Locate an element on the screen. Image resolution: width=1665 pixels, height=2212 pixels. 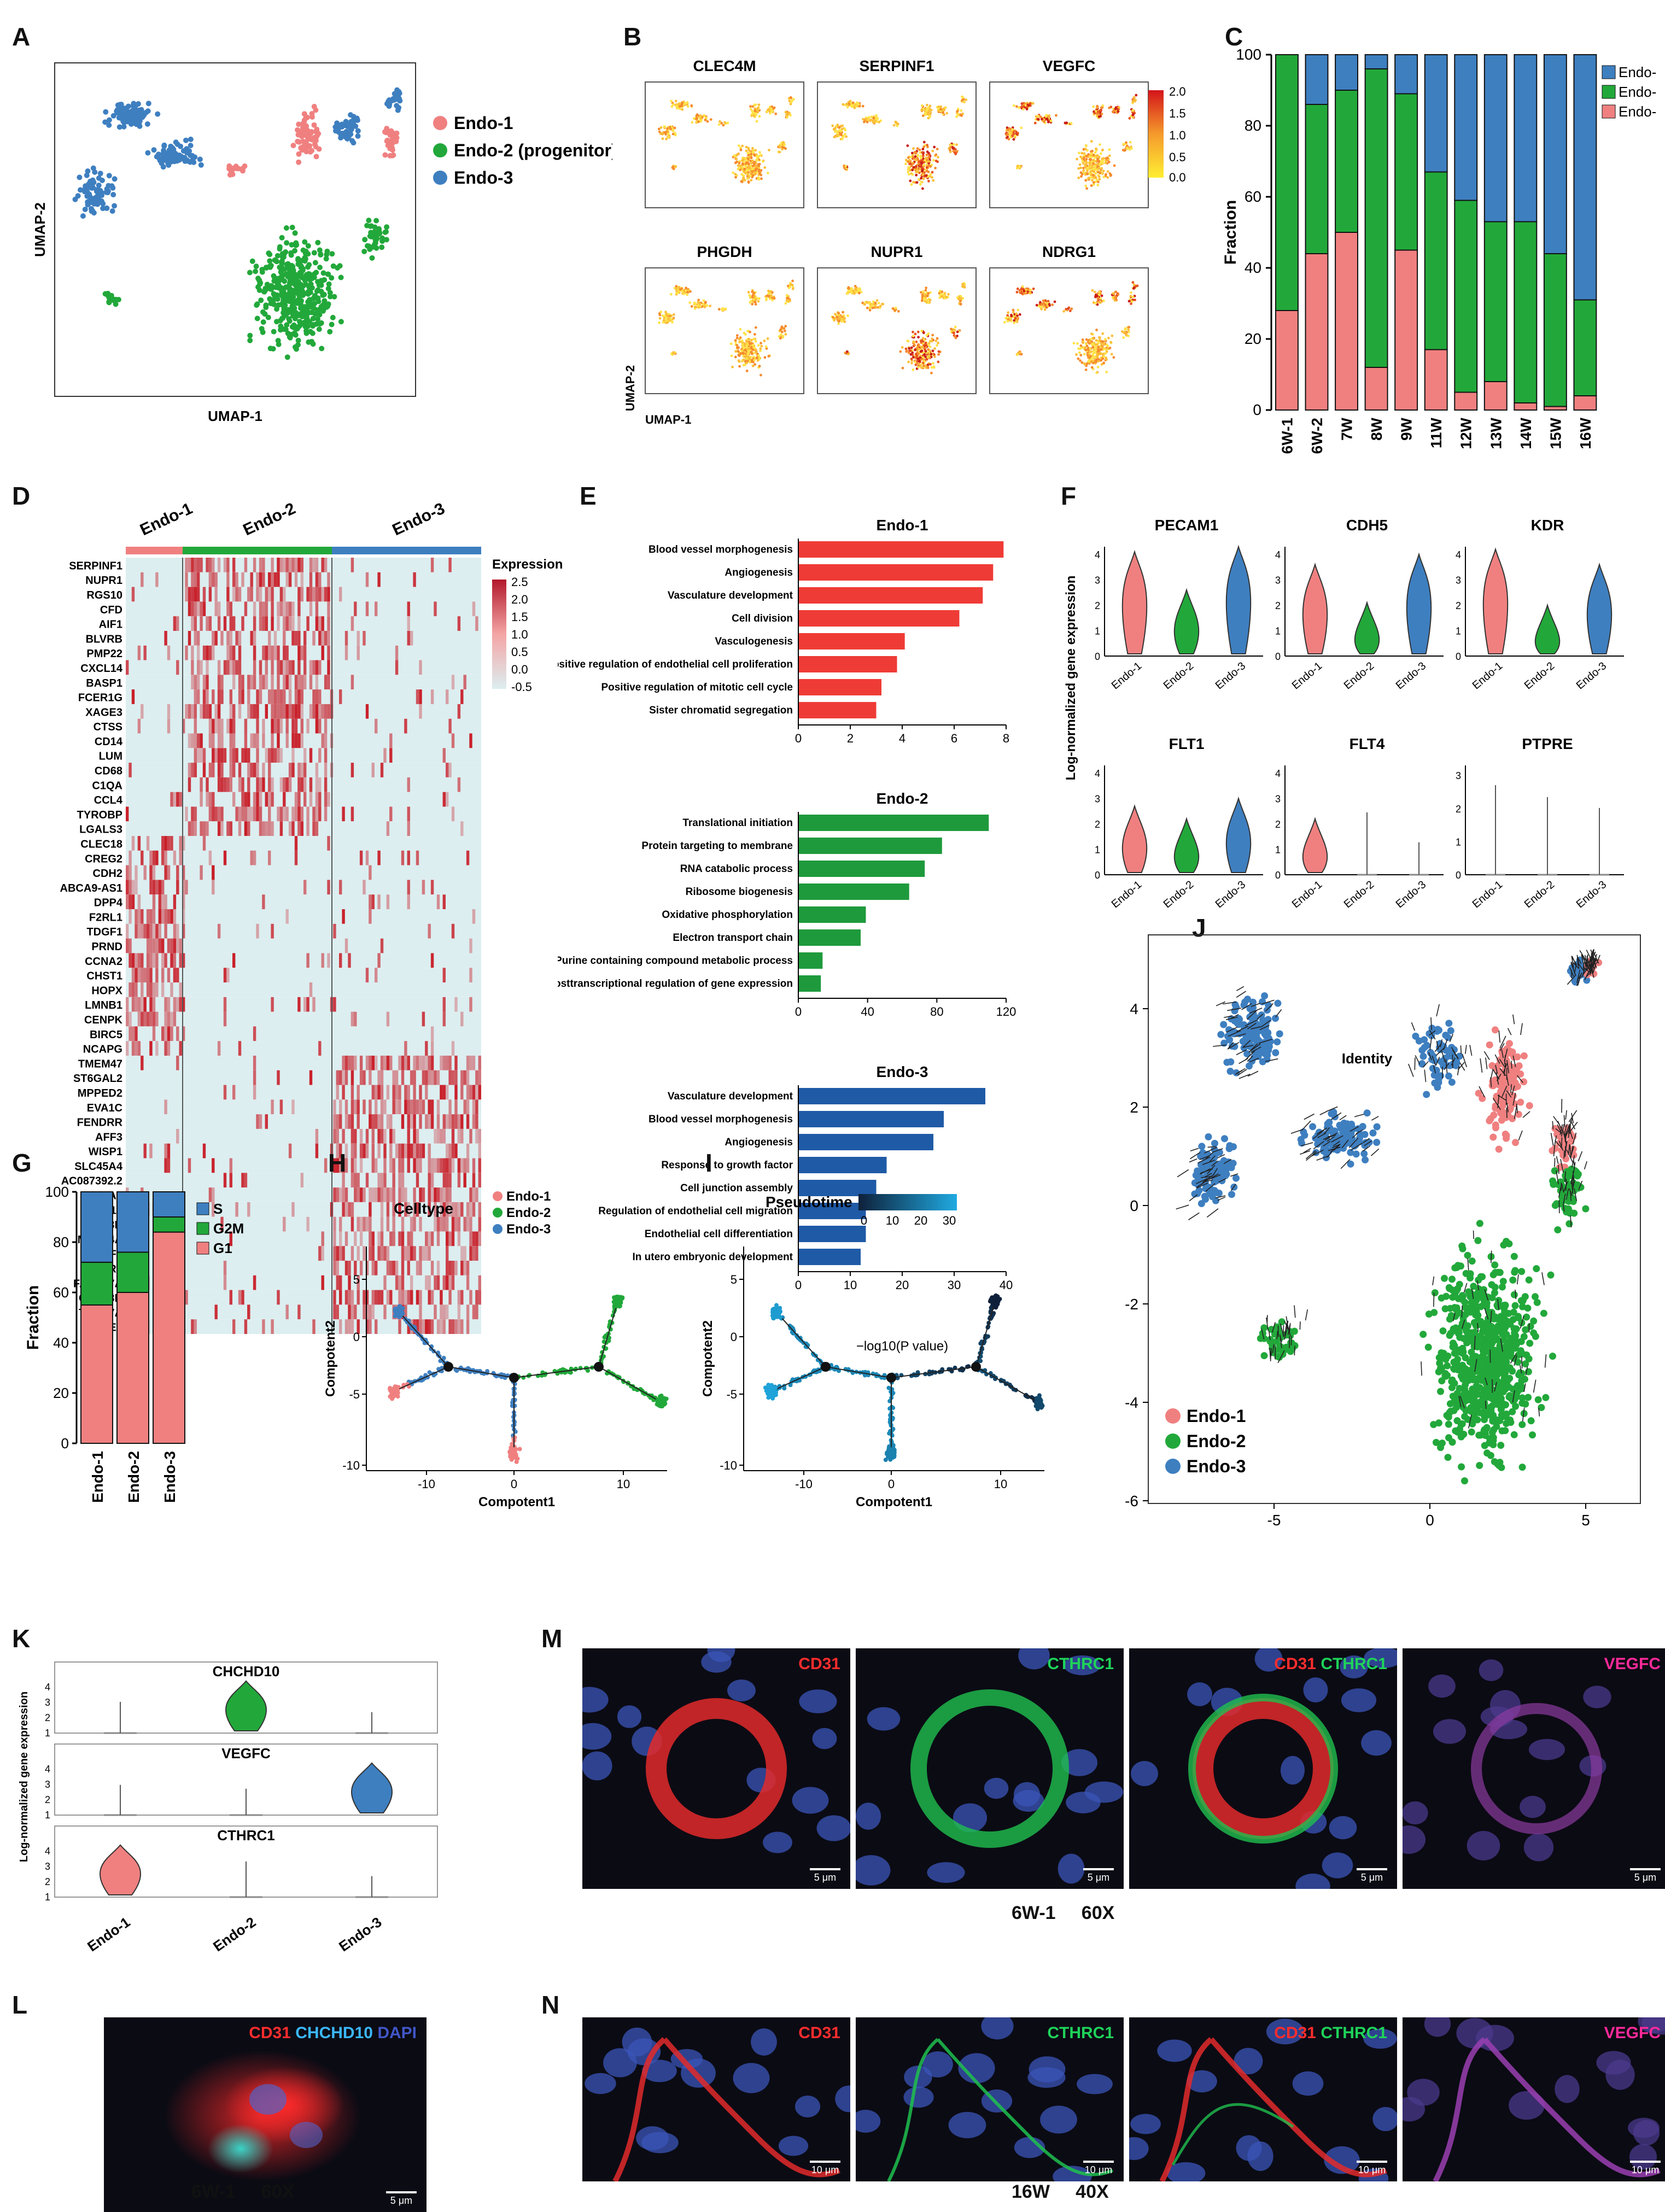
legend-a-endo3: Endo-3 is located at coordinates (483, 178).